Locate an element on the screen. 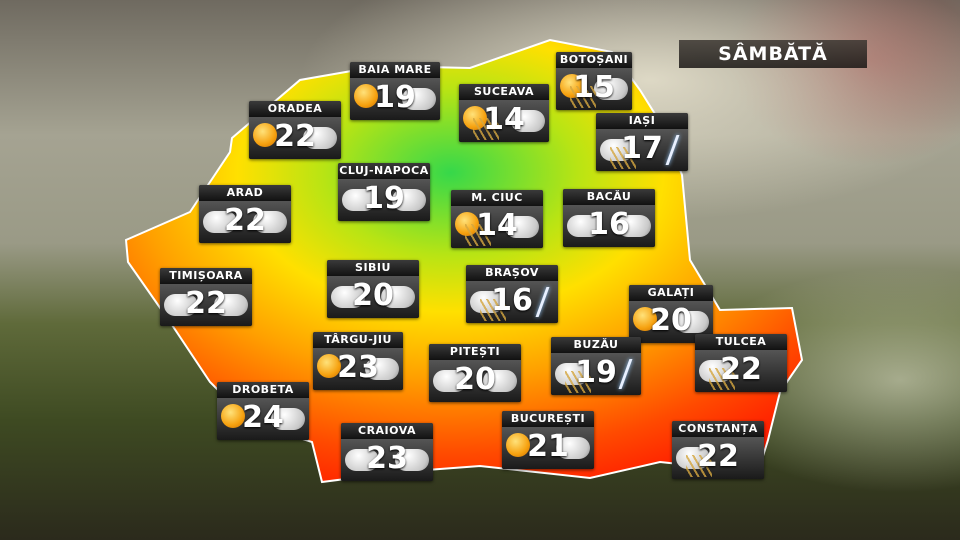  city-card: ARAD 22 is located at coordinates (245, 214).